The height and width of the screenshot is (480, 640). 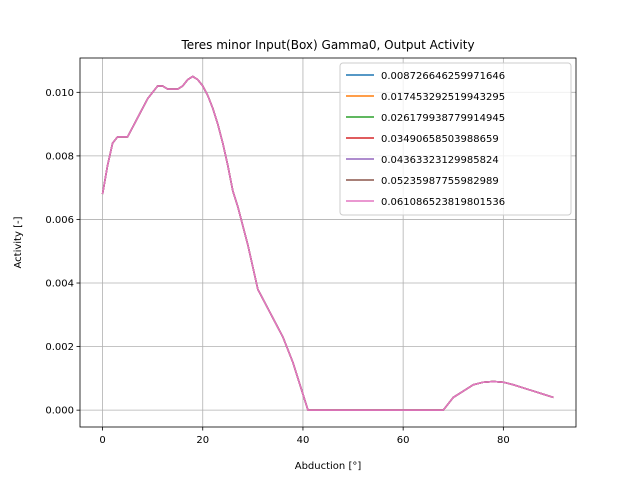 I want to click on legend-label-3: 0.026179938779914945, so click(x=443, y=118).